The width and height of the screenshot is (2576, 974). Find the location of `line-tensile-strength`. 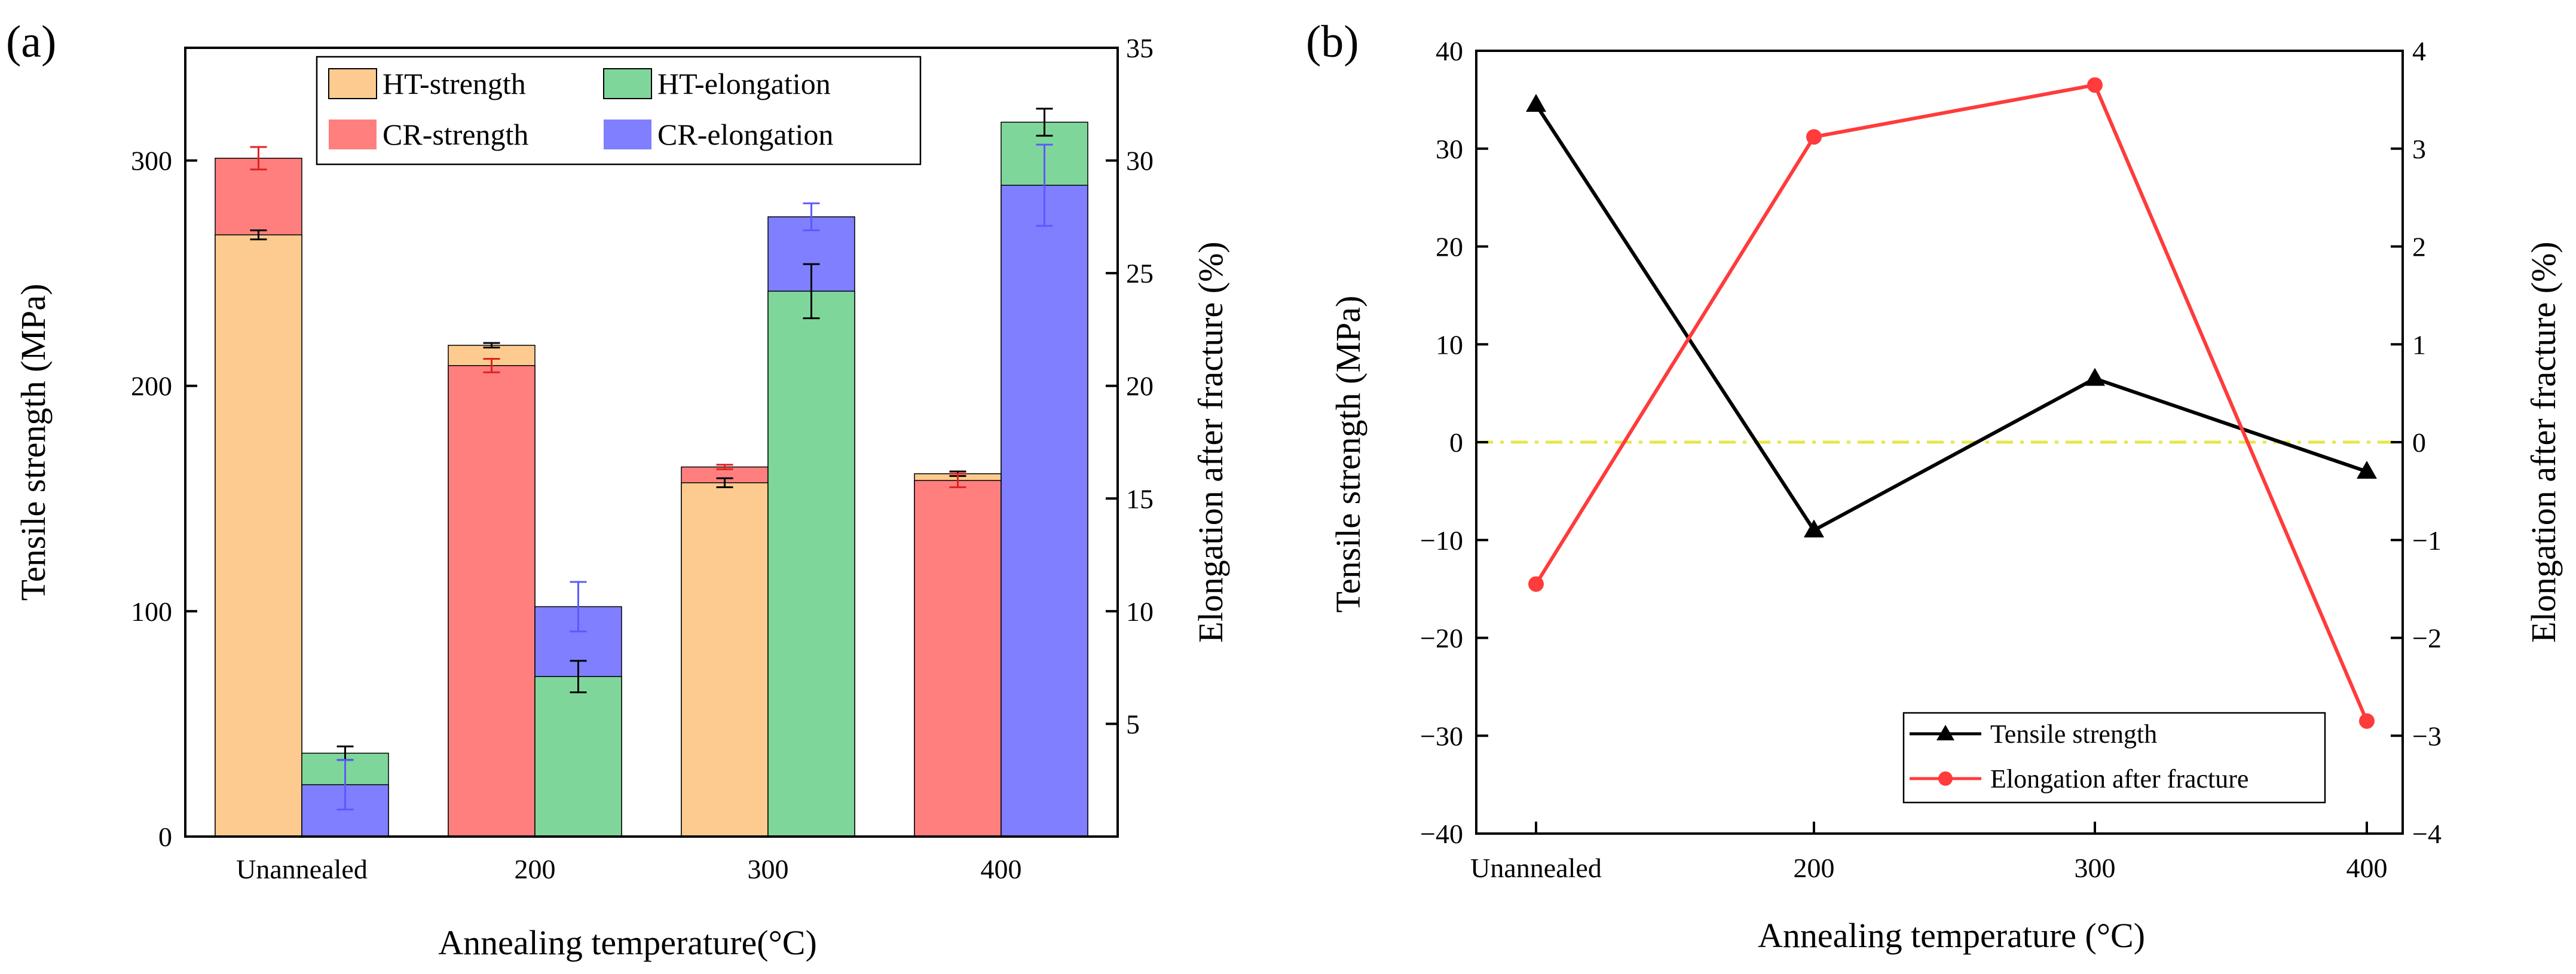

line-tensile-strength is located at coordinates (1950, 318).